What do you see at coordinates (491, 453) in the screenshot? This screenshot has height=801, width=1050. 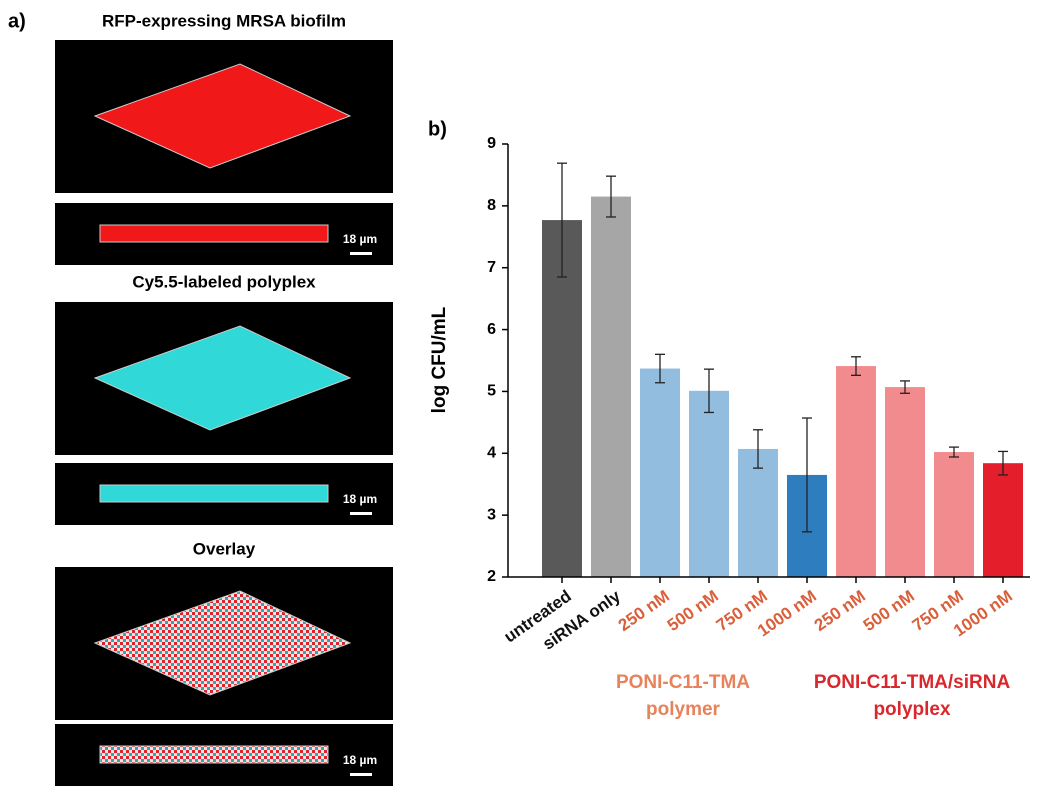 I see `y-tick-label: 4` at bounding box center [491, 453].